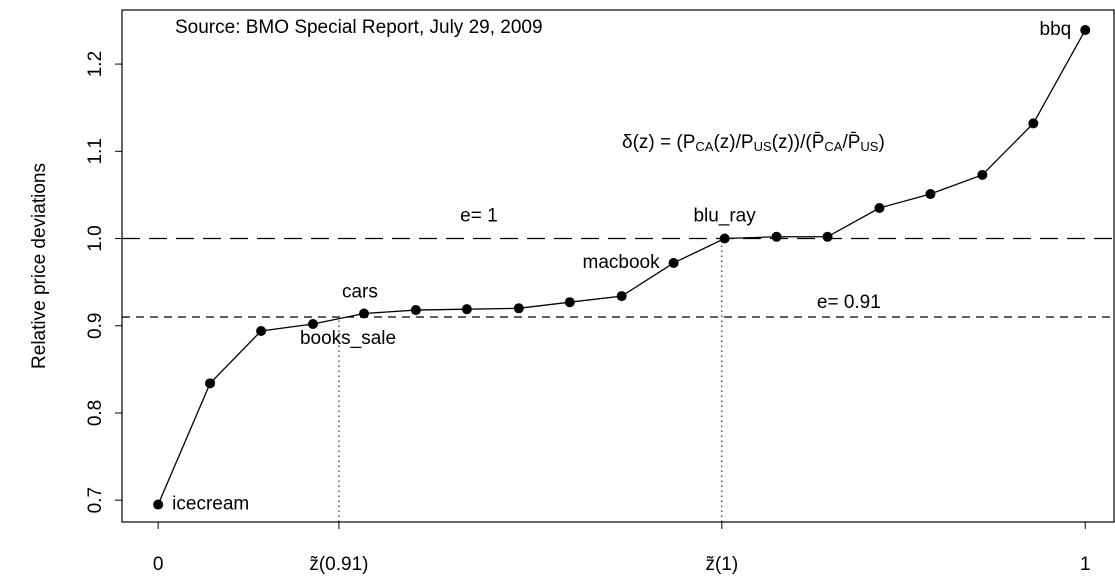 Image resolution: width=1115 pixels, height=577 pixels. I want to click on formula-part: (z)/P, so click(733, 142).